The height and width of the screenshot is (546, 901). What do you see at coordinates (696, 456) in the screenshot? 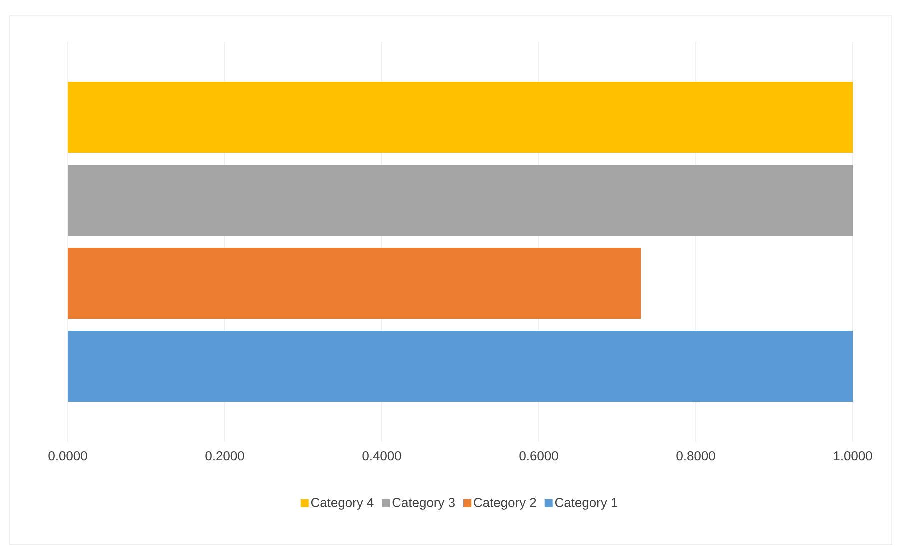
I see `x-tick-label: 0.8000` at bounding box center [696, 456].